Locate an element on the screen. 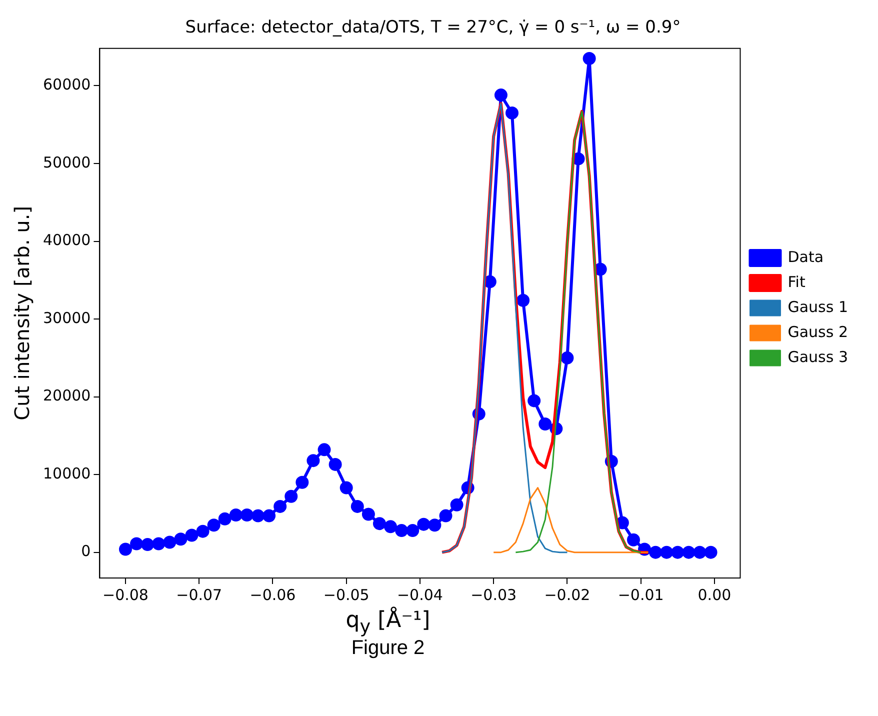  x-axis-title: q$_{y}$ [Å⁻¹] is located at coordinates (388, 623).